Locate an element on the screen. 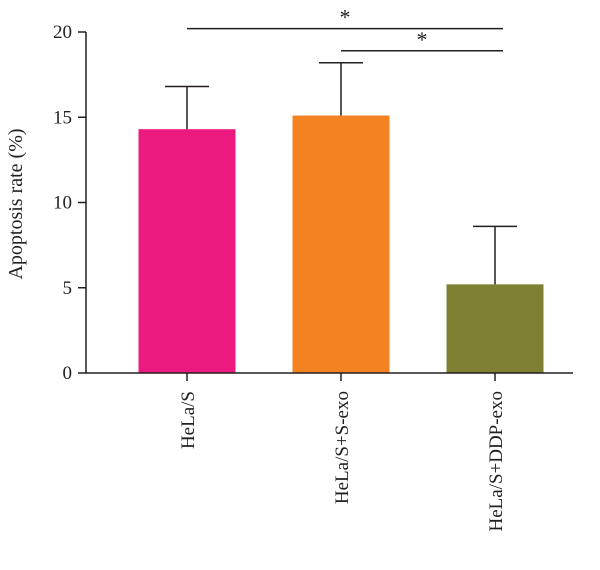  y-axis-title: Apoptosis rate (%) is located at coordinates (16, 203).